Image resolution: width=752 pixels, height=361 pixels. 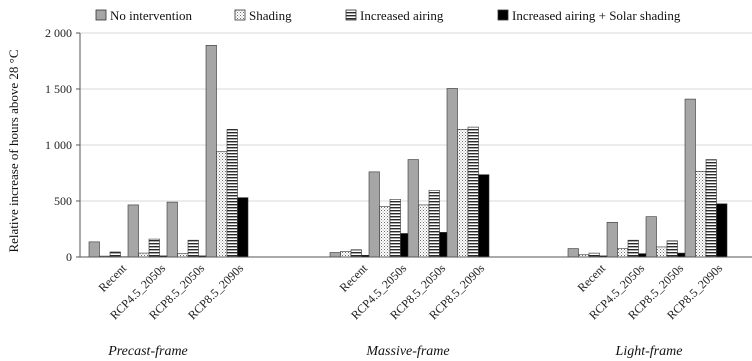 What do you see at coordinates (424, 231) in the screenshot?
I see `bar-massive-frame-rcp8-5-2050s-shading` at bounding box center [424, 231].